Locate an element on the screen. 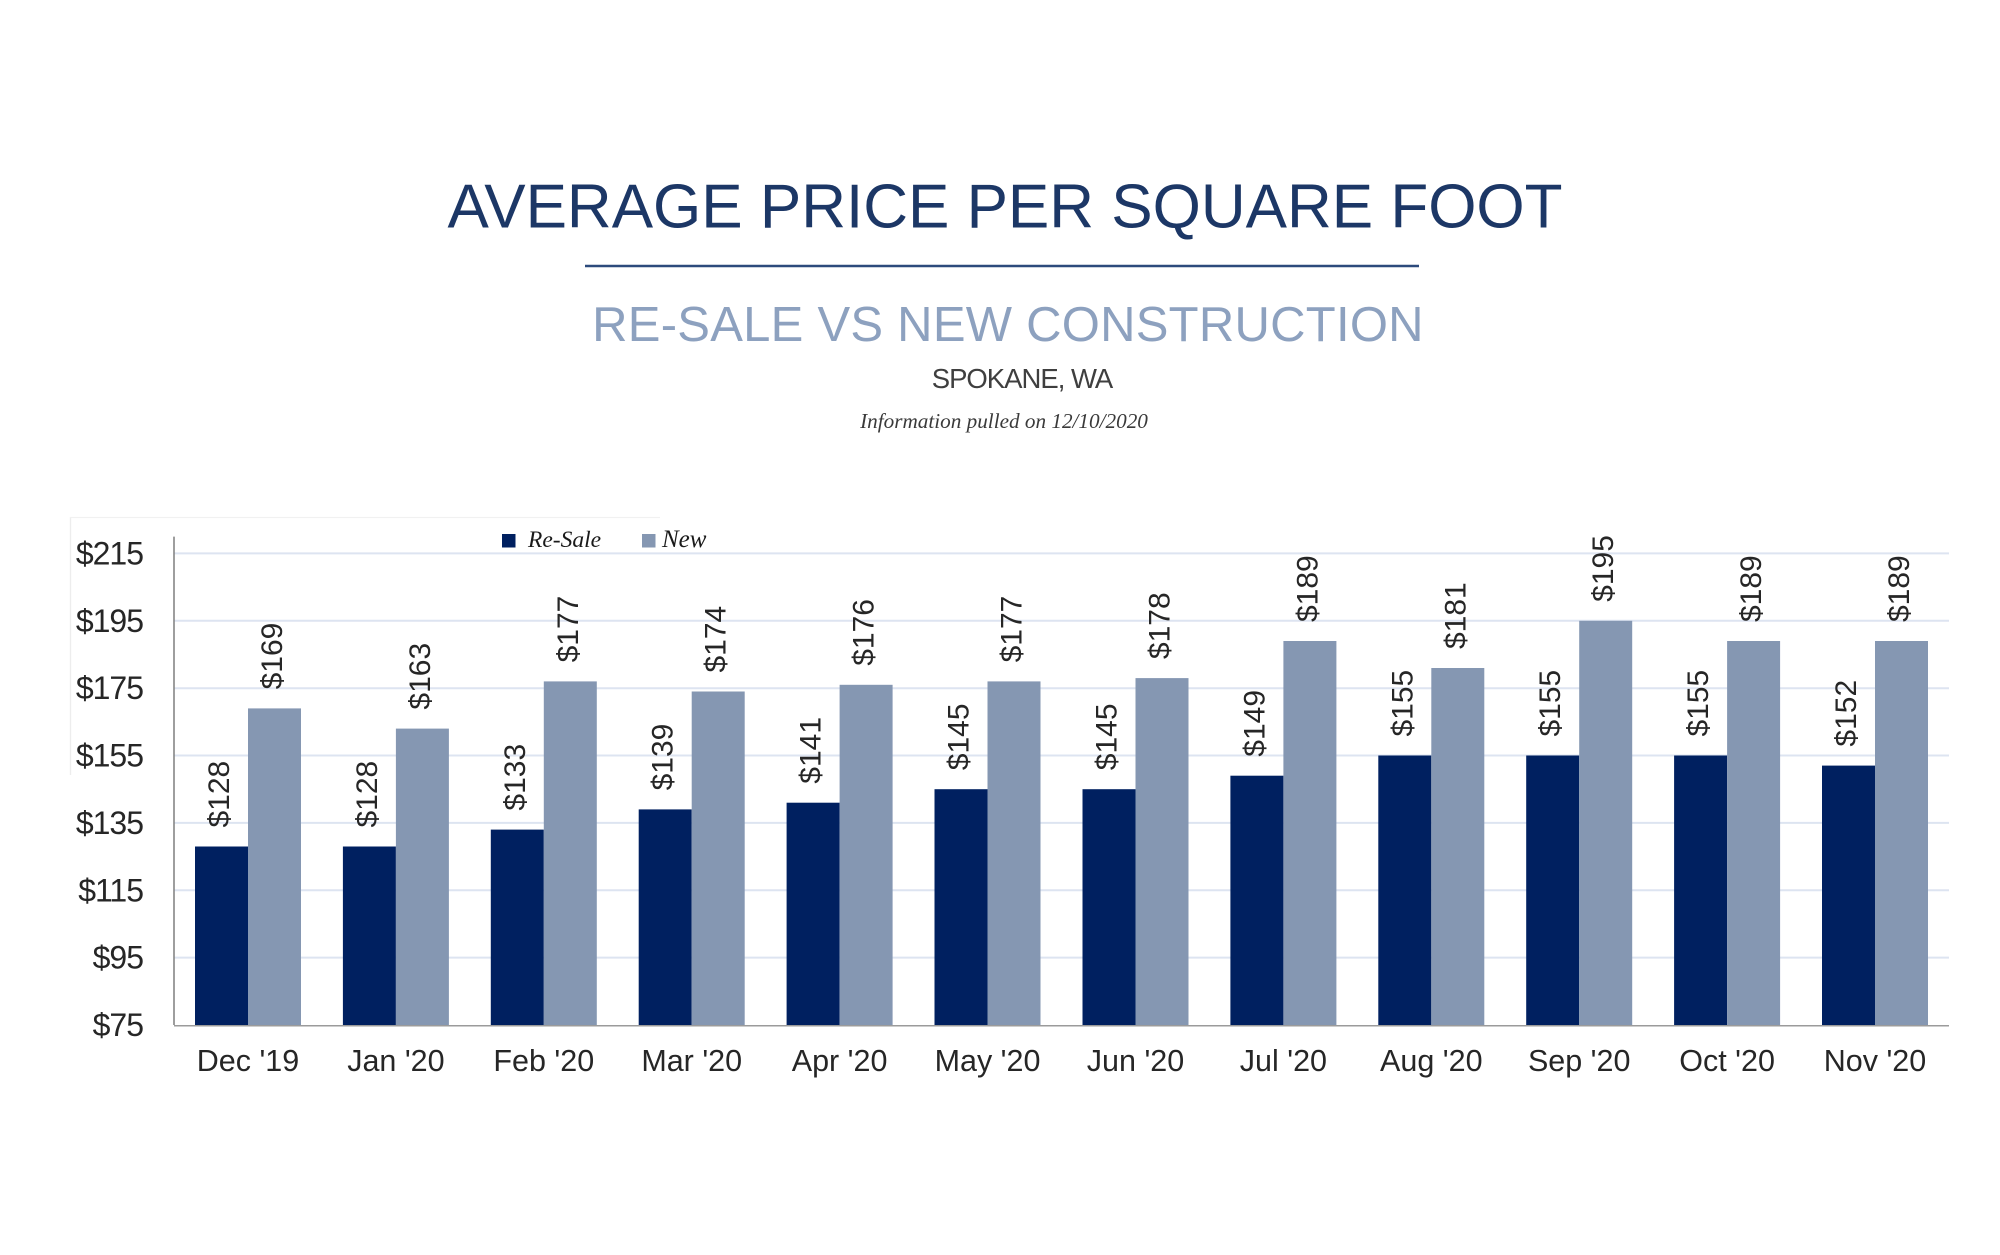 This screenshot has height=1255, width=2000. svg-text: $95 is located at coordinates (118, 958).